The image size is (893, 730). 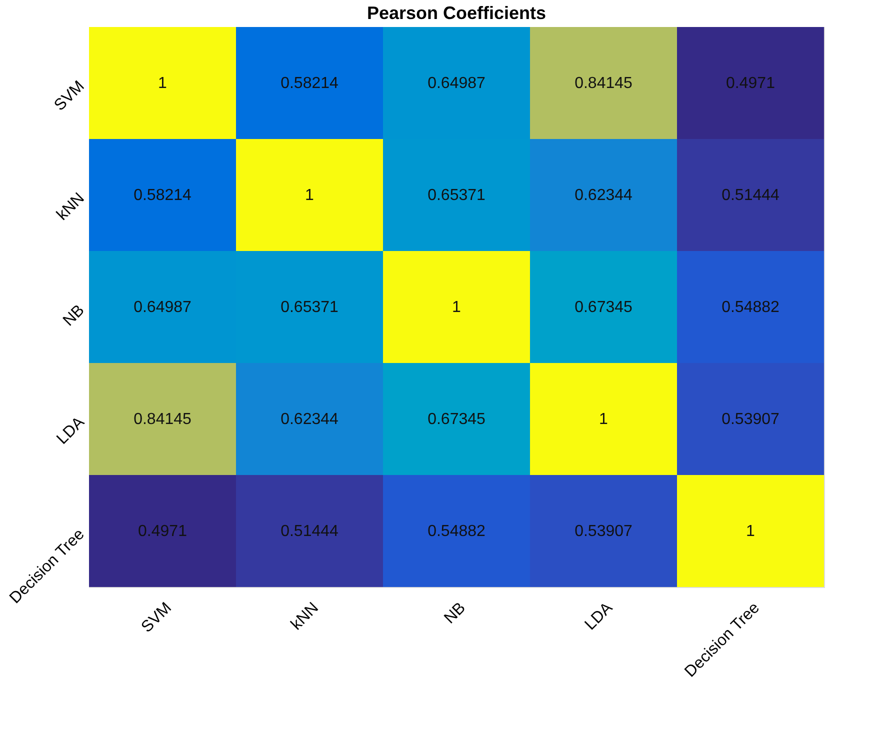 What do you see at coordinates (599, 616) in the screenshot?
I see `x-tick-label: LDA` at bounding box center [599, 616].